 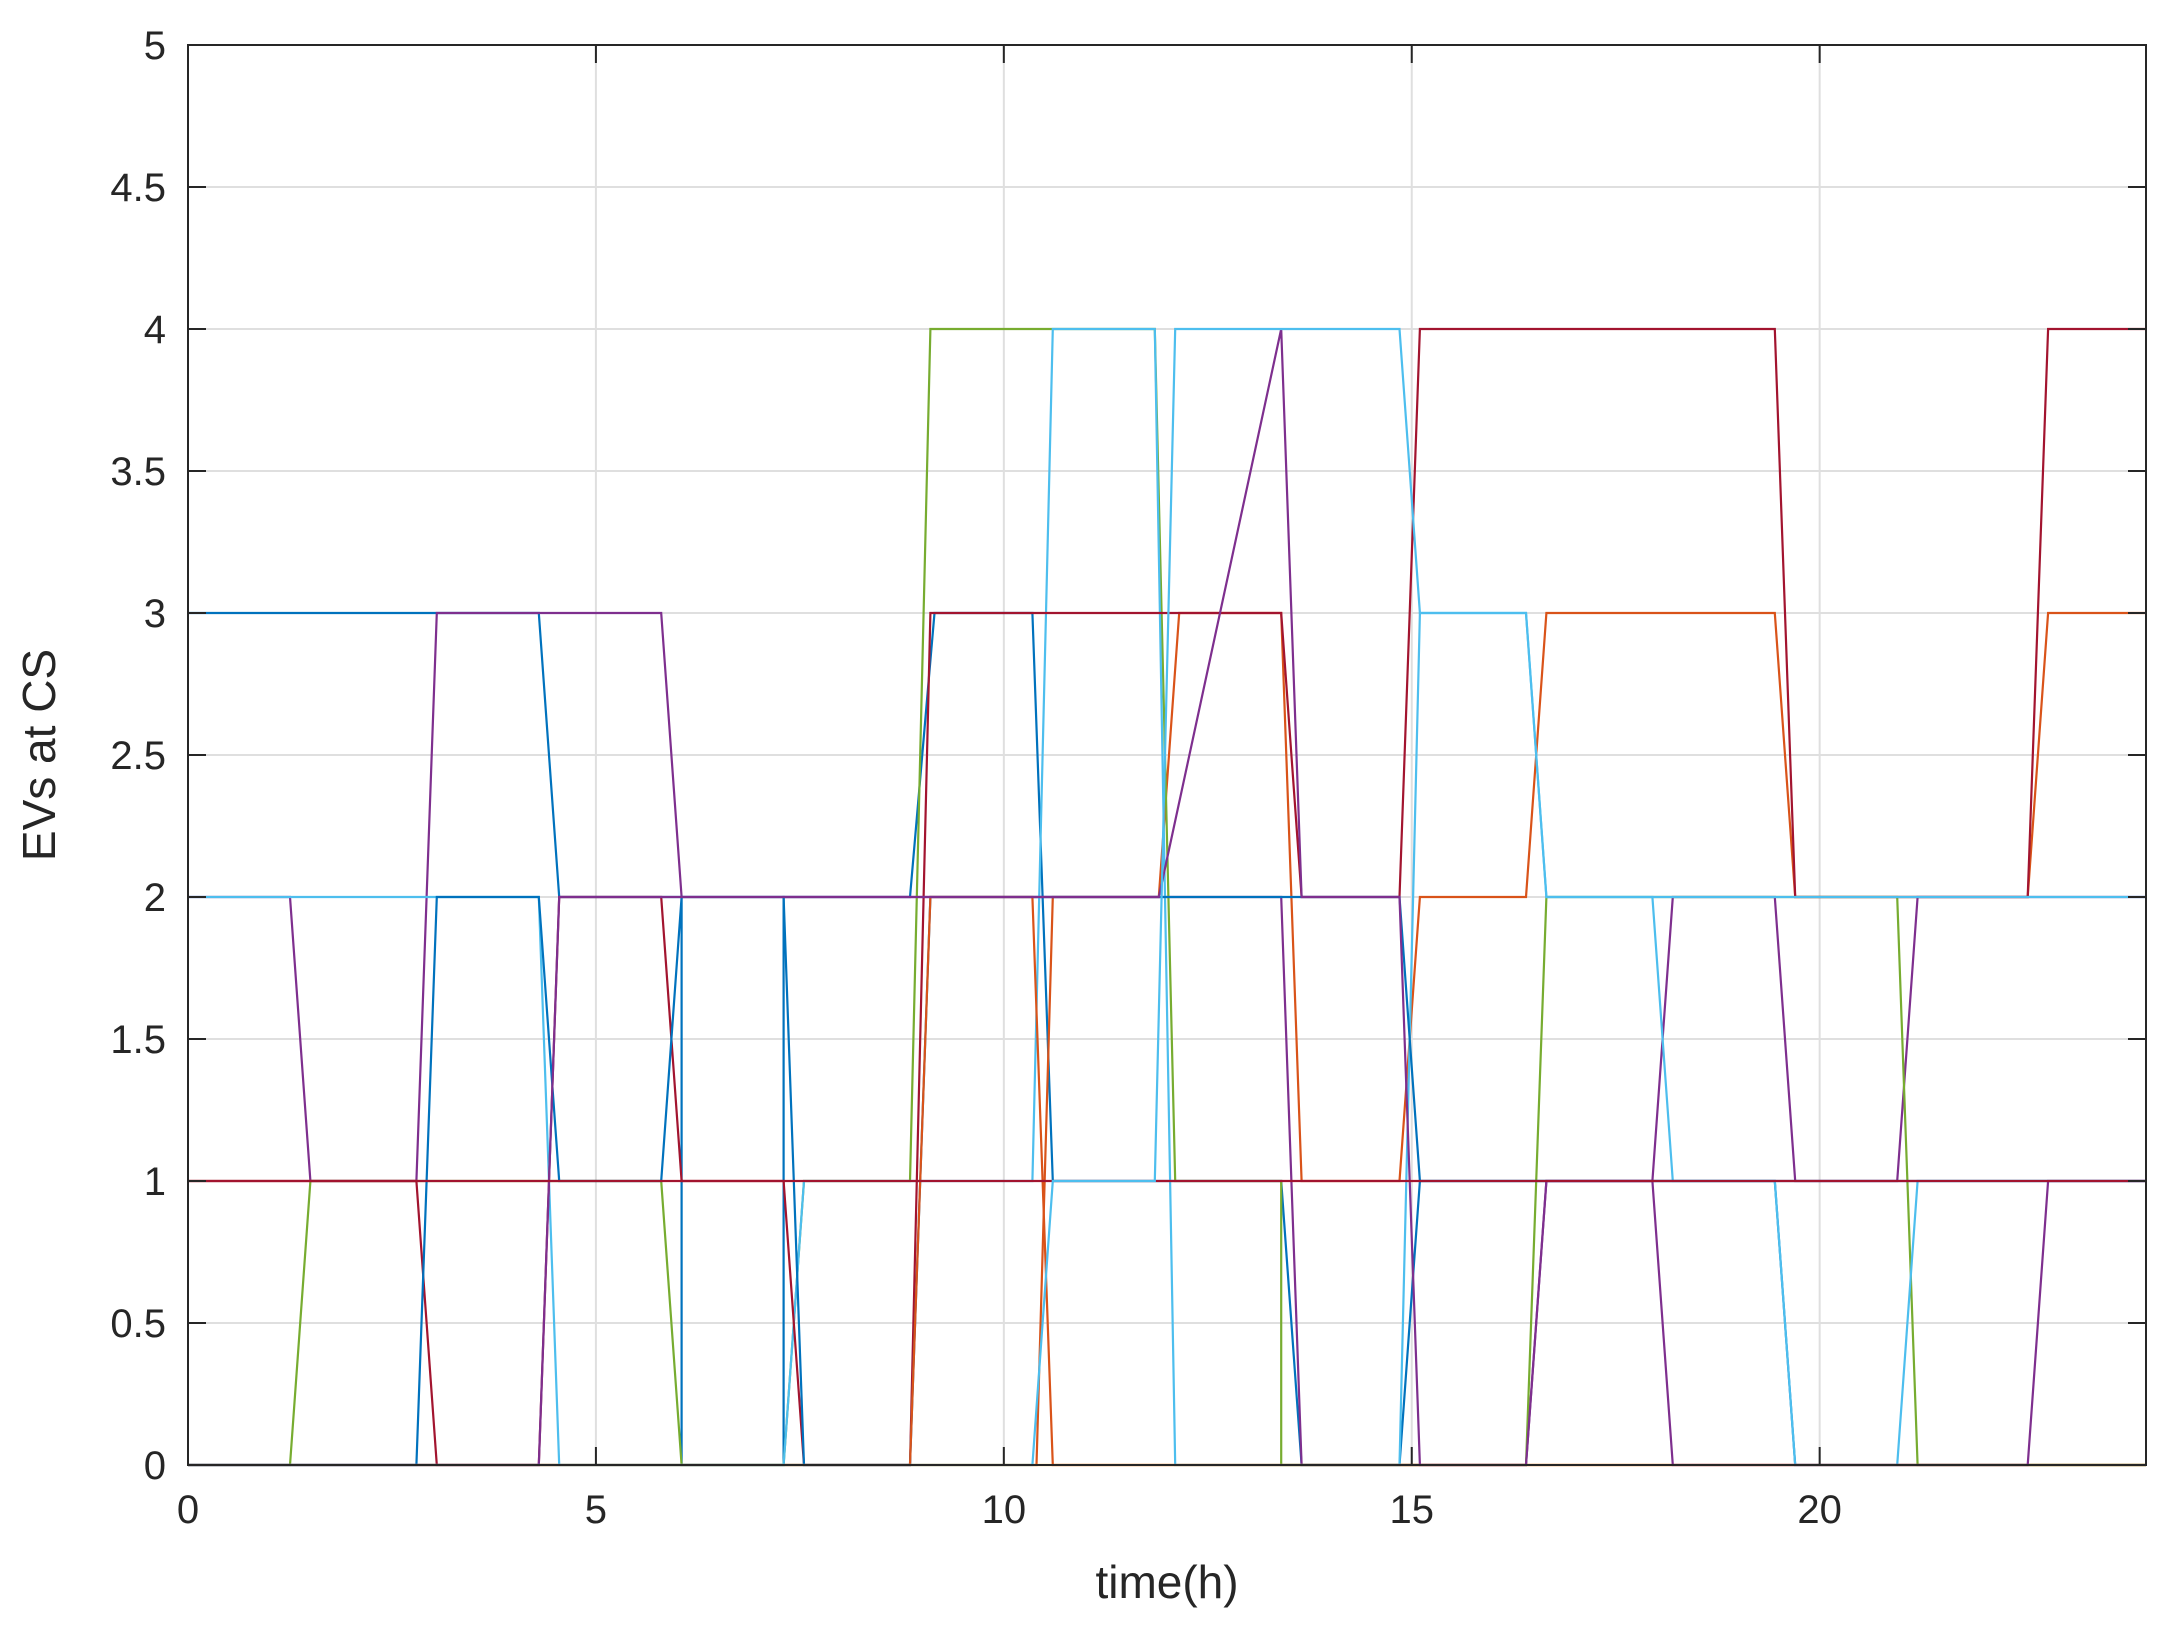 I want to click on y-axis-label: EVs at CS, so click(x=39, y=755).